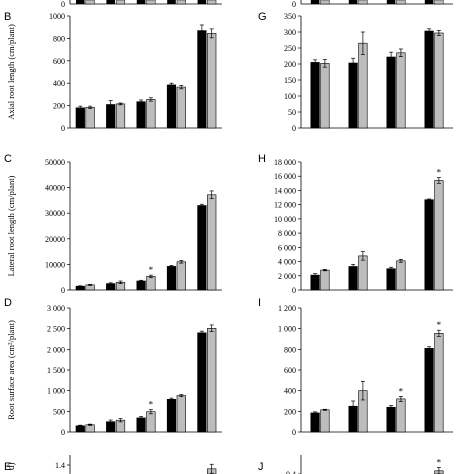  Describe the element at coordinates (261, 467) in the screenshot. I see `panel-letter: J` at that location.